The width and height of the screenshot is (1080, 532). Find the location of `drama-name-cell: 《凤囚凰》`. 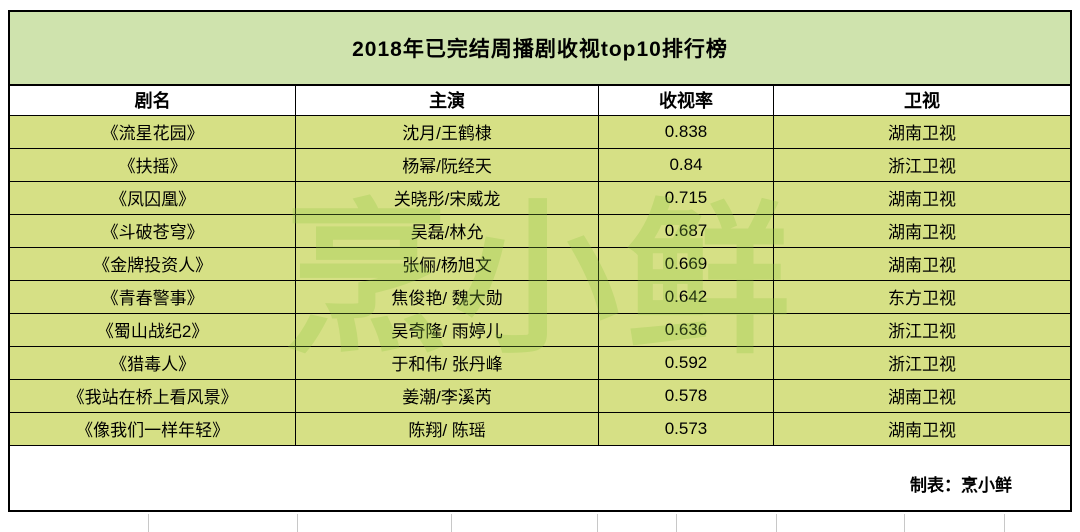

drama-name-cell: 《凤囚凰》 is located at coordinates (152, 197).